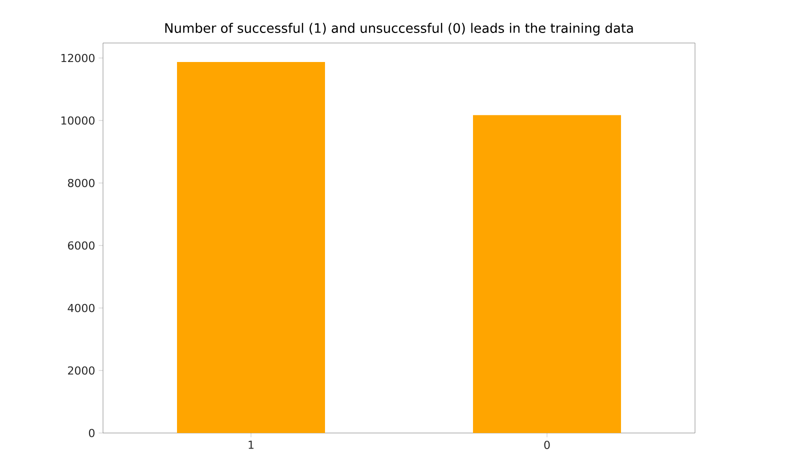  I want to click on y-tick-label: 2000, so click(81, 370).